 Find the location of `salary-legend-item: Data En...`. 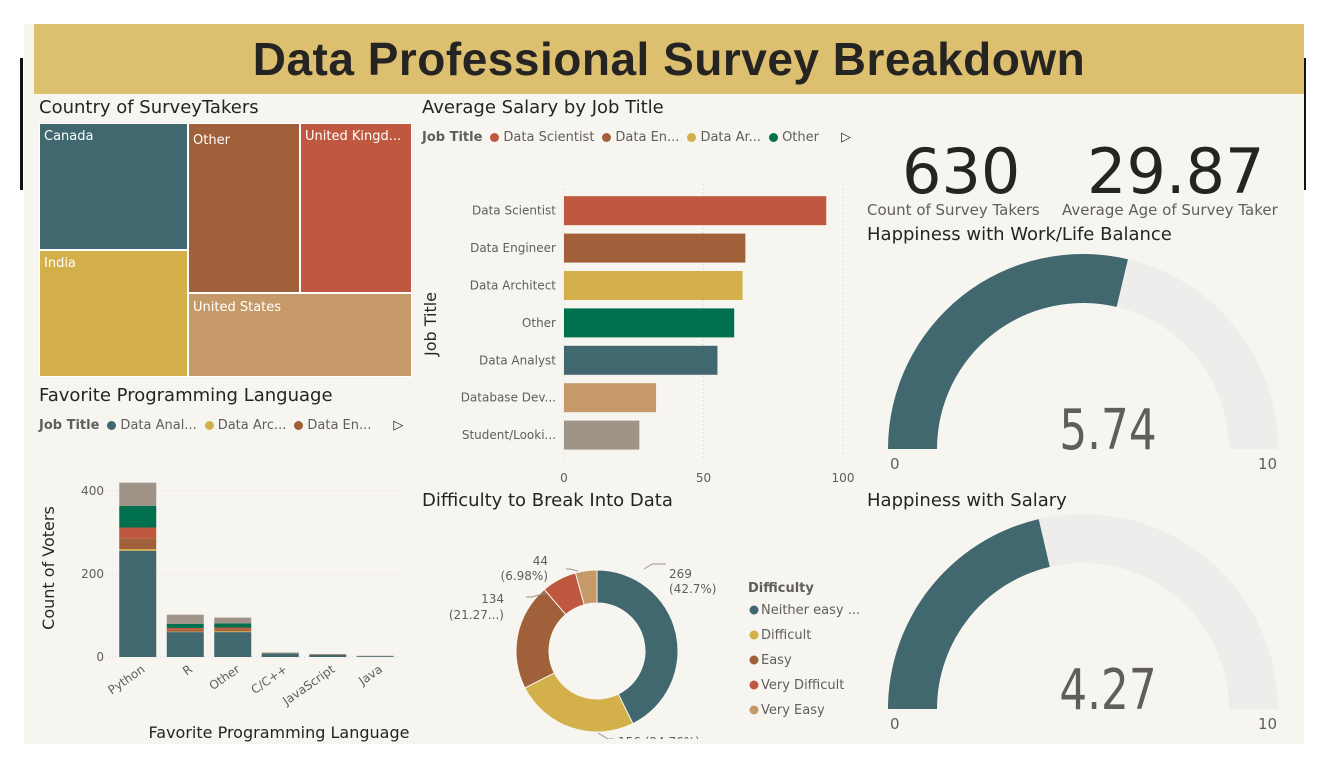

salary-legend-item: Data En... is located at coordinates (640, 137).